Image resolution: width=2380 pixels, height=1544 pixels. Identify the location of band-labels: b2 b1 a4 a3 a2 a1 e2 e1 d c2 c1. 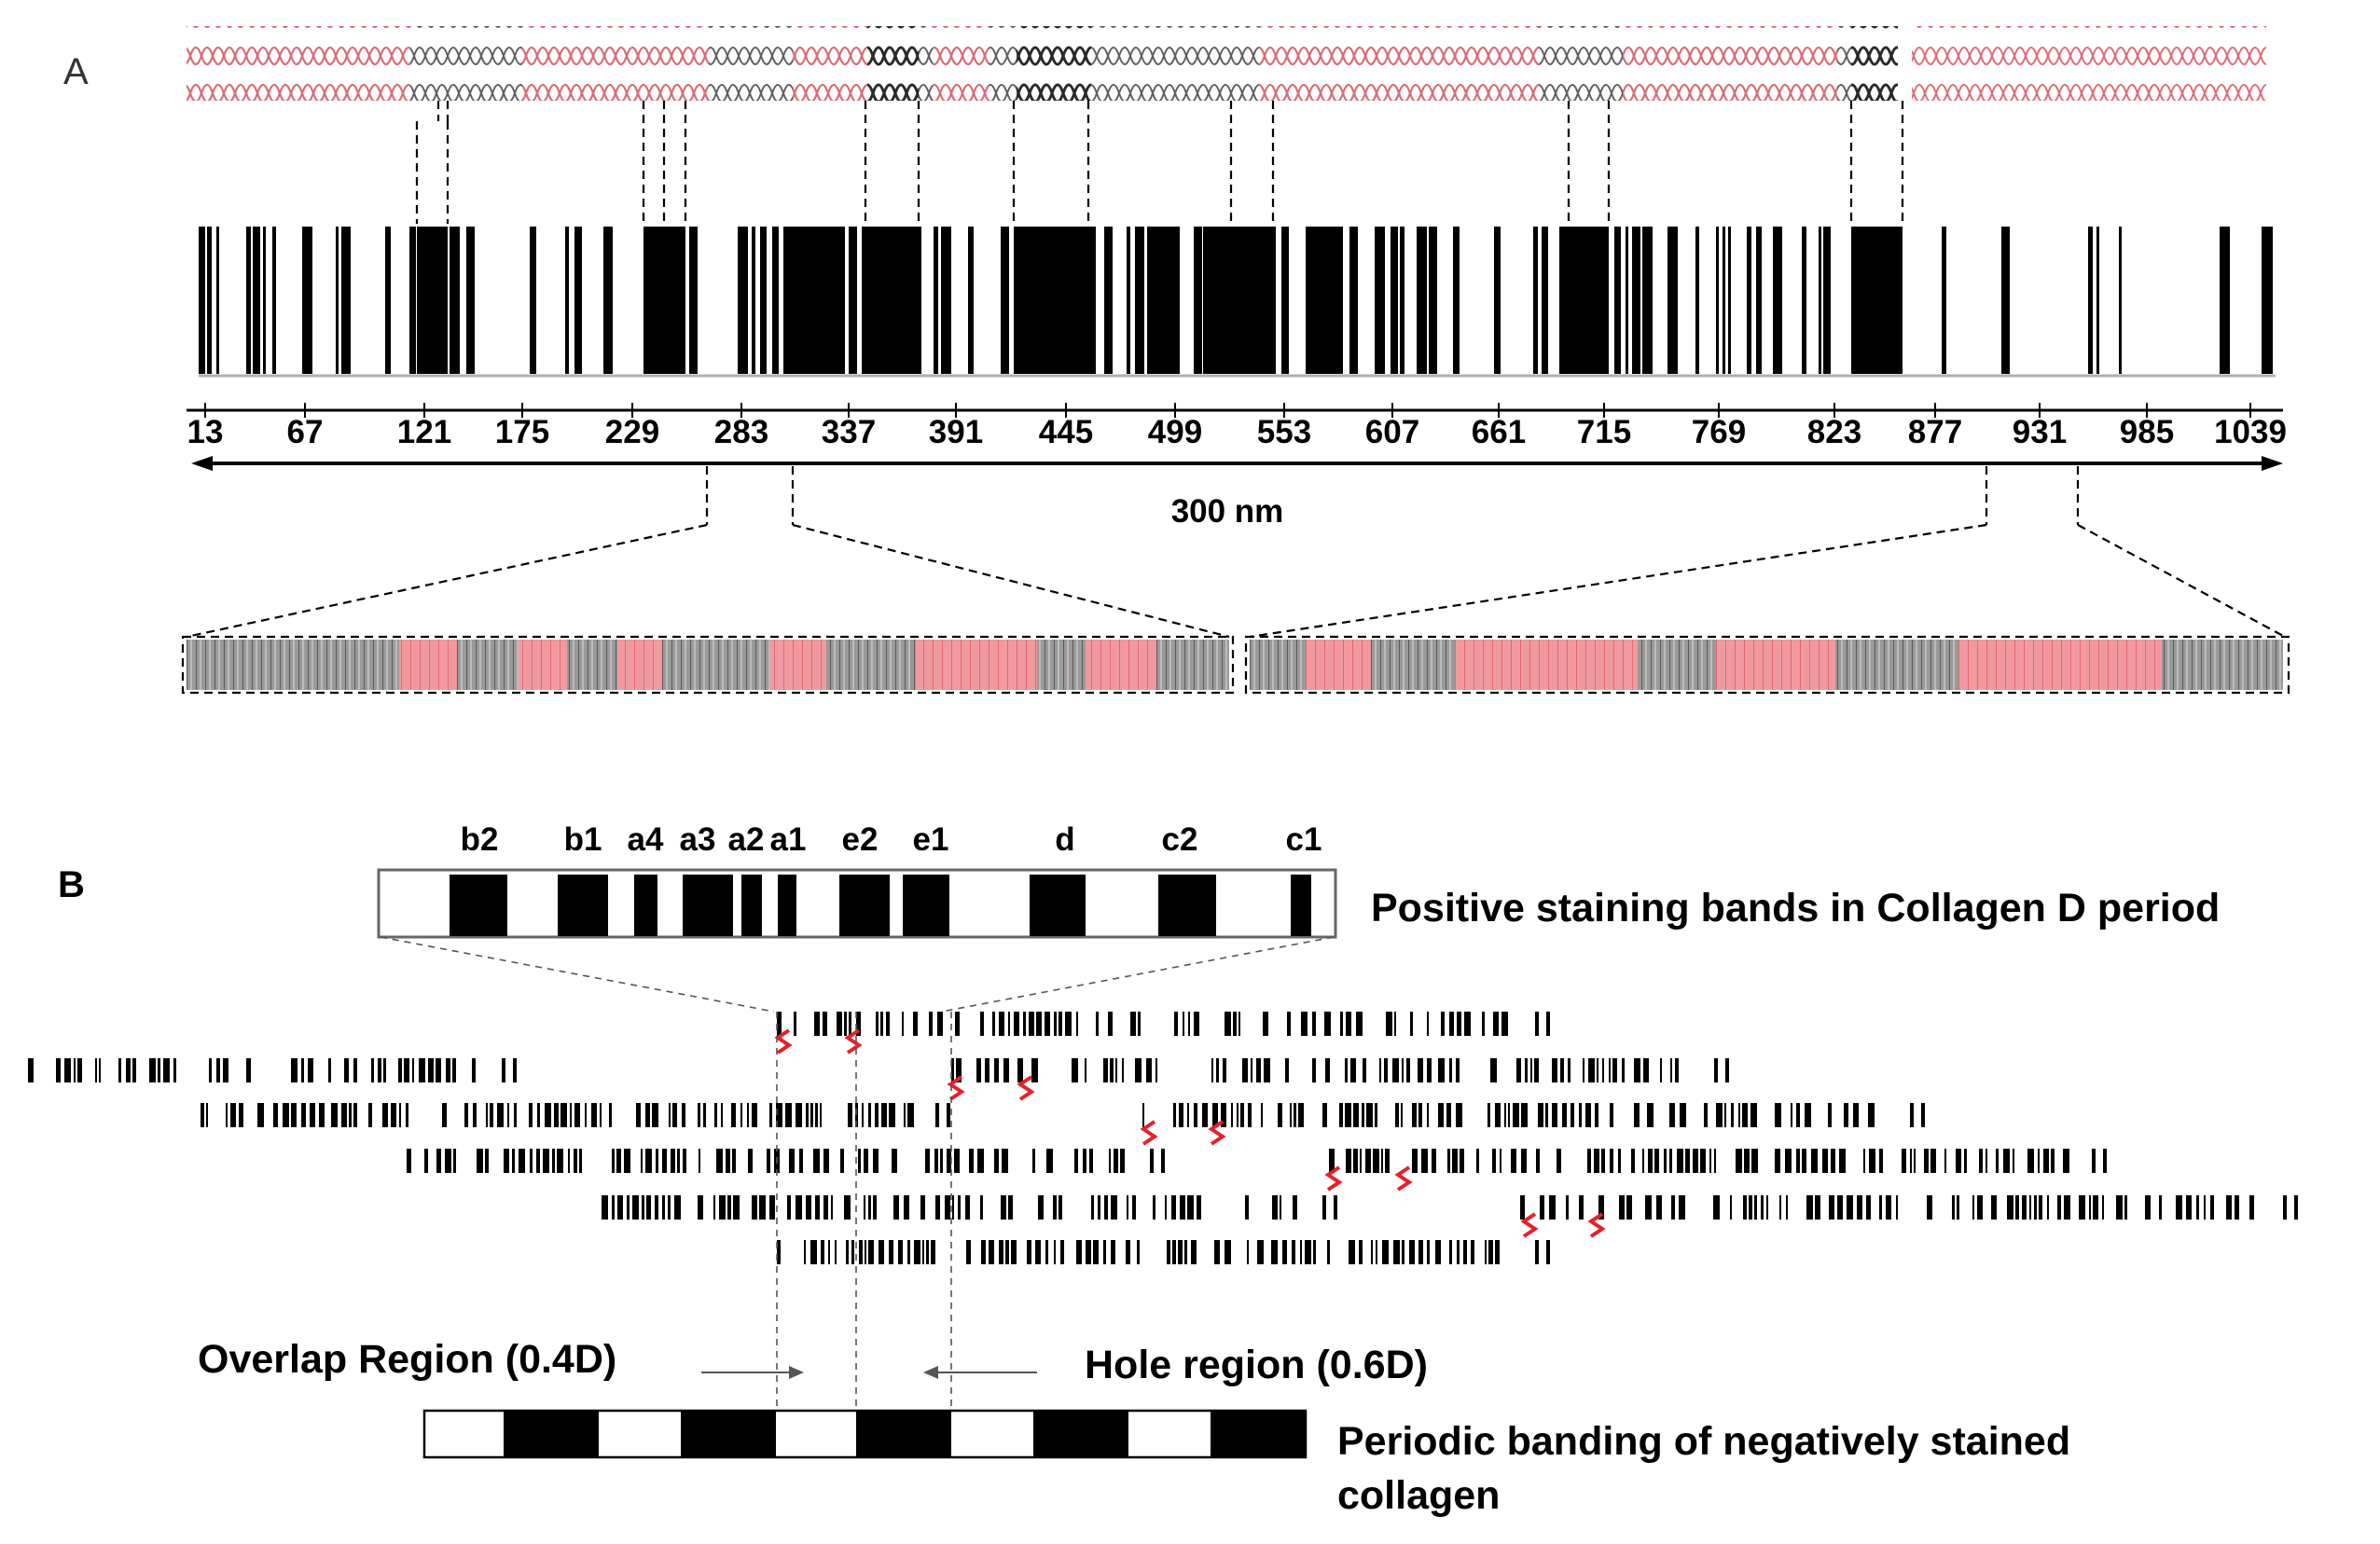
(891, 840).